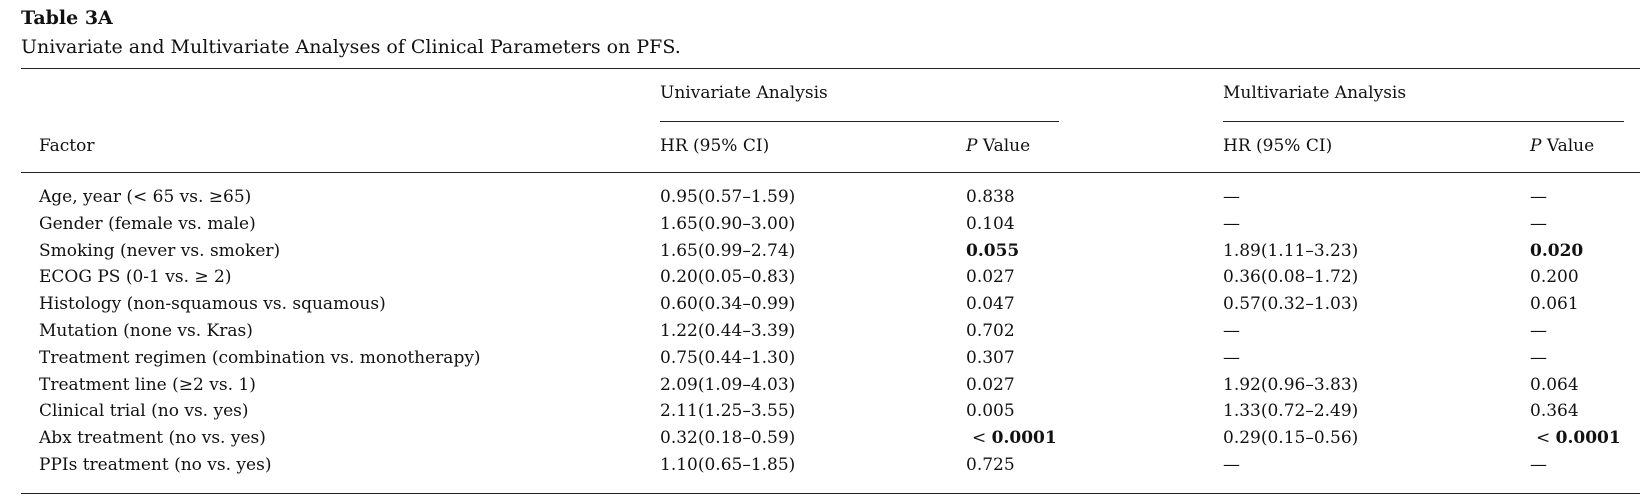  I want to click on multi-hr-cell: 1.92(0.96–3.83), so click(1291, 384).